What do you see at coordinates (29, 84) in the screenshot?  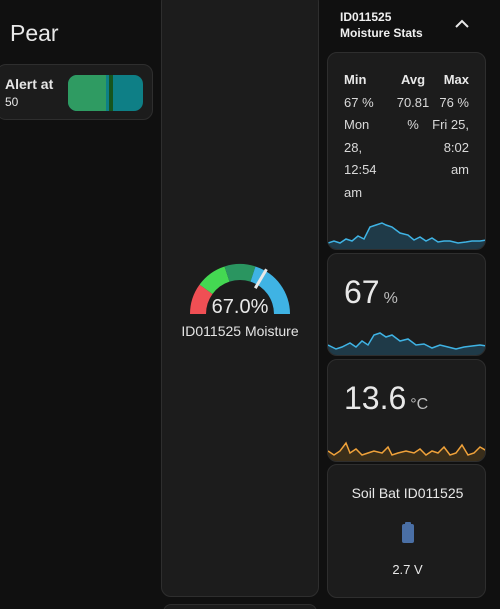 I see `alert-label: Alert at` at bounding box center [29, 84].